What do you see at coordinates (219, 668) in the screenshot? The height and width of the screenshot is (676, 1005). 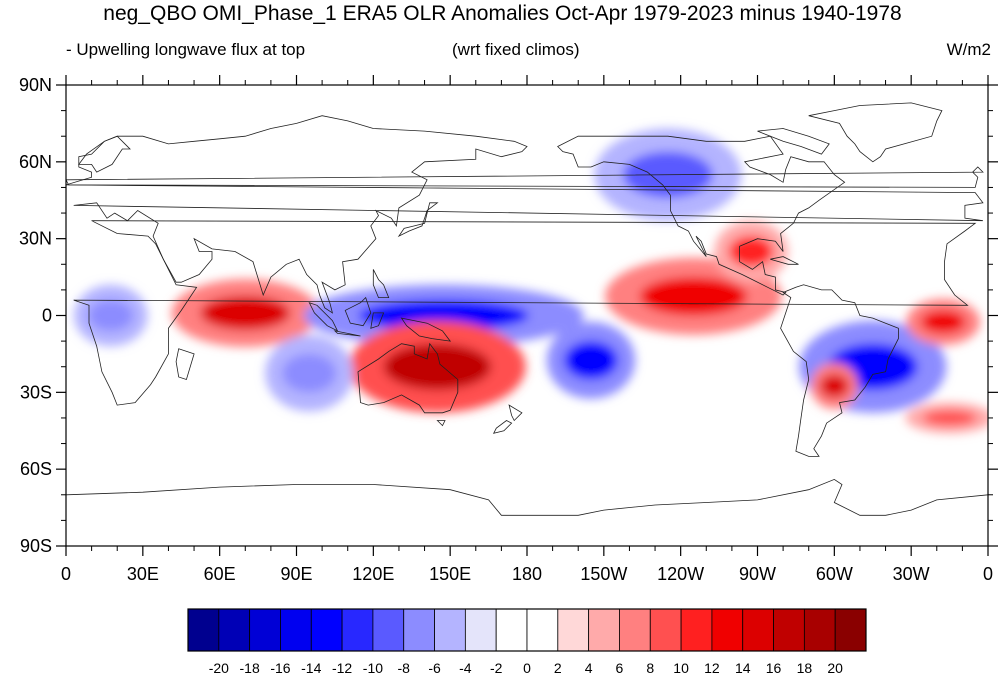 I see `colorbar-label-0: -20` at bounding box center [219, 668].